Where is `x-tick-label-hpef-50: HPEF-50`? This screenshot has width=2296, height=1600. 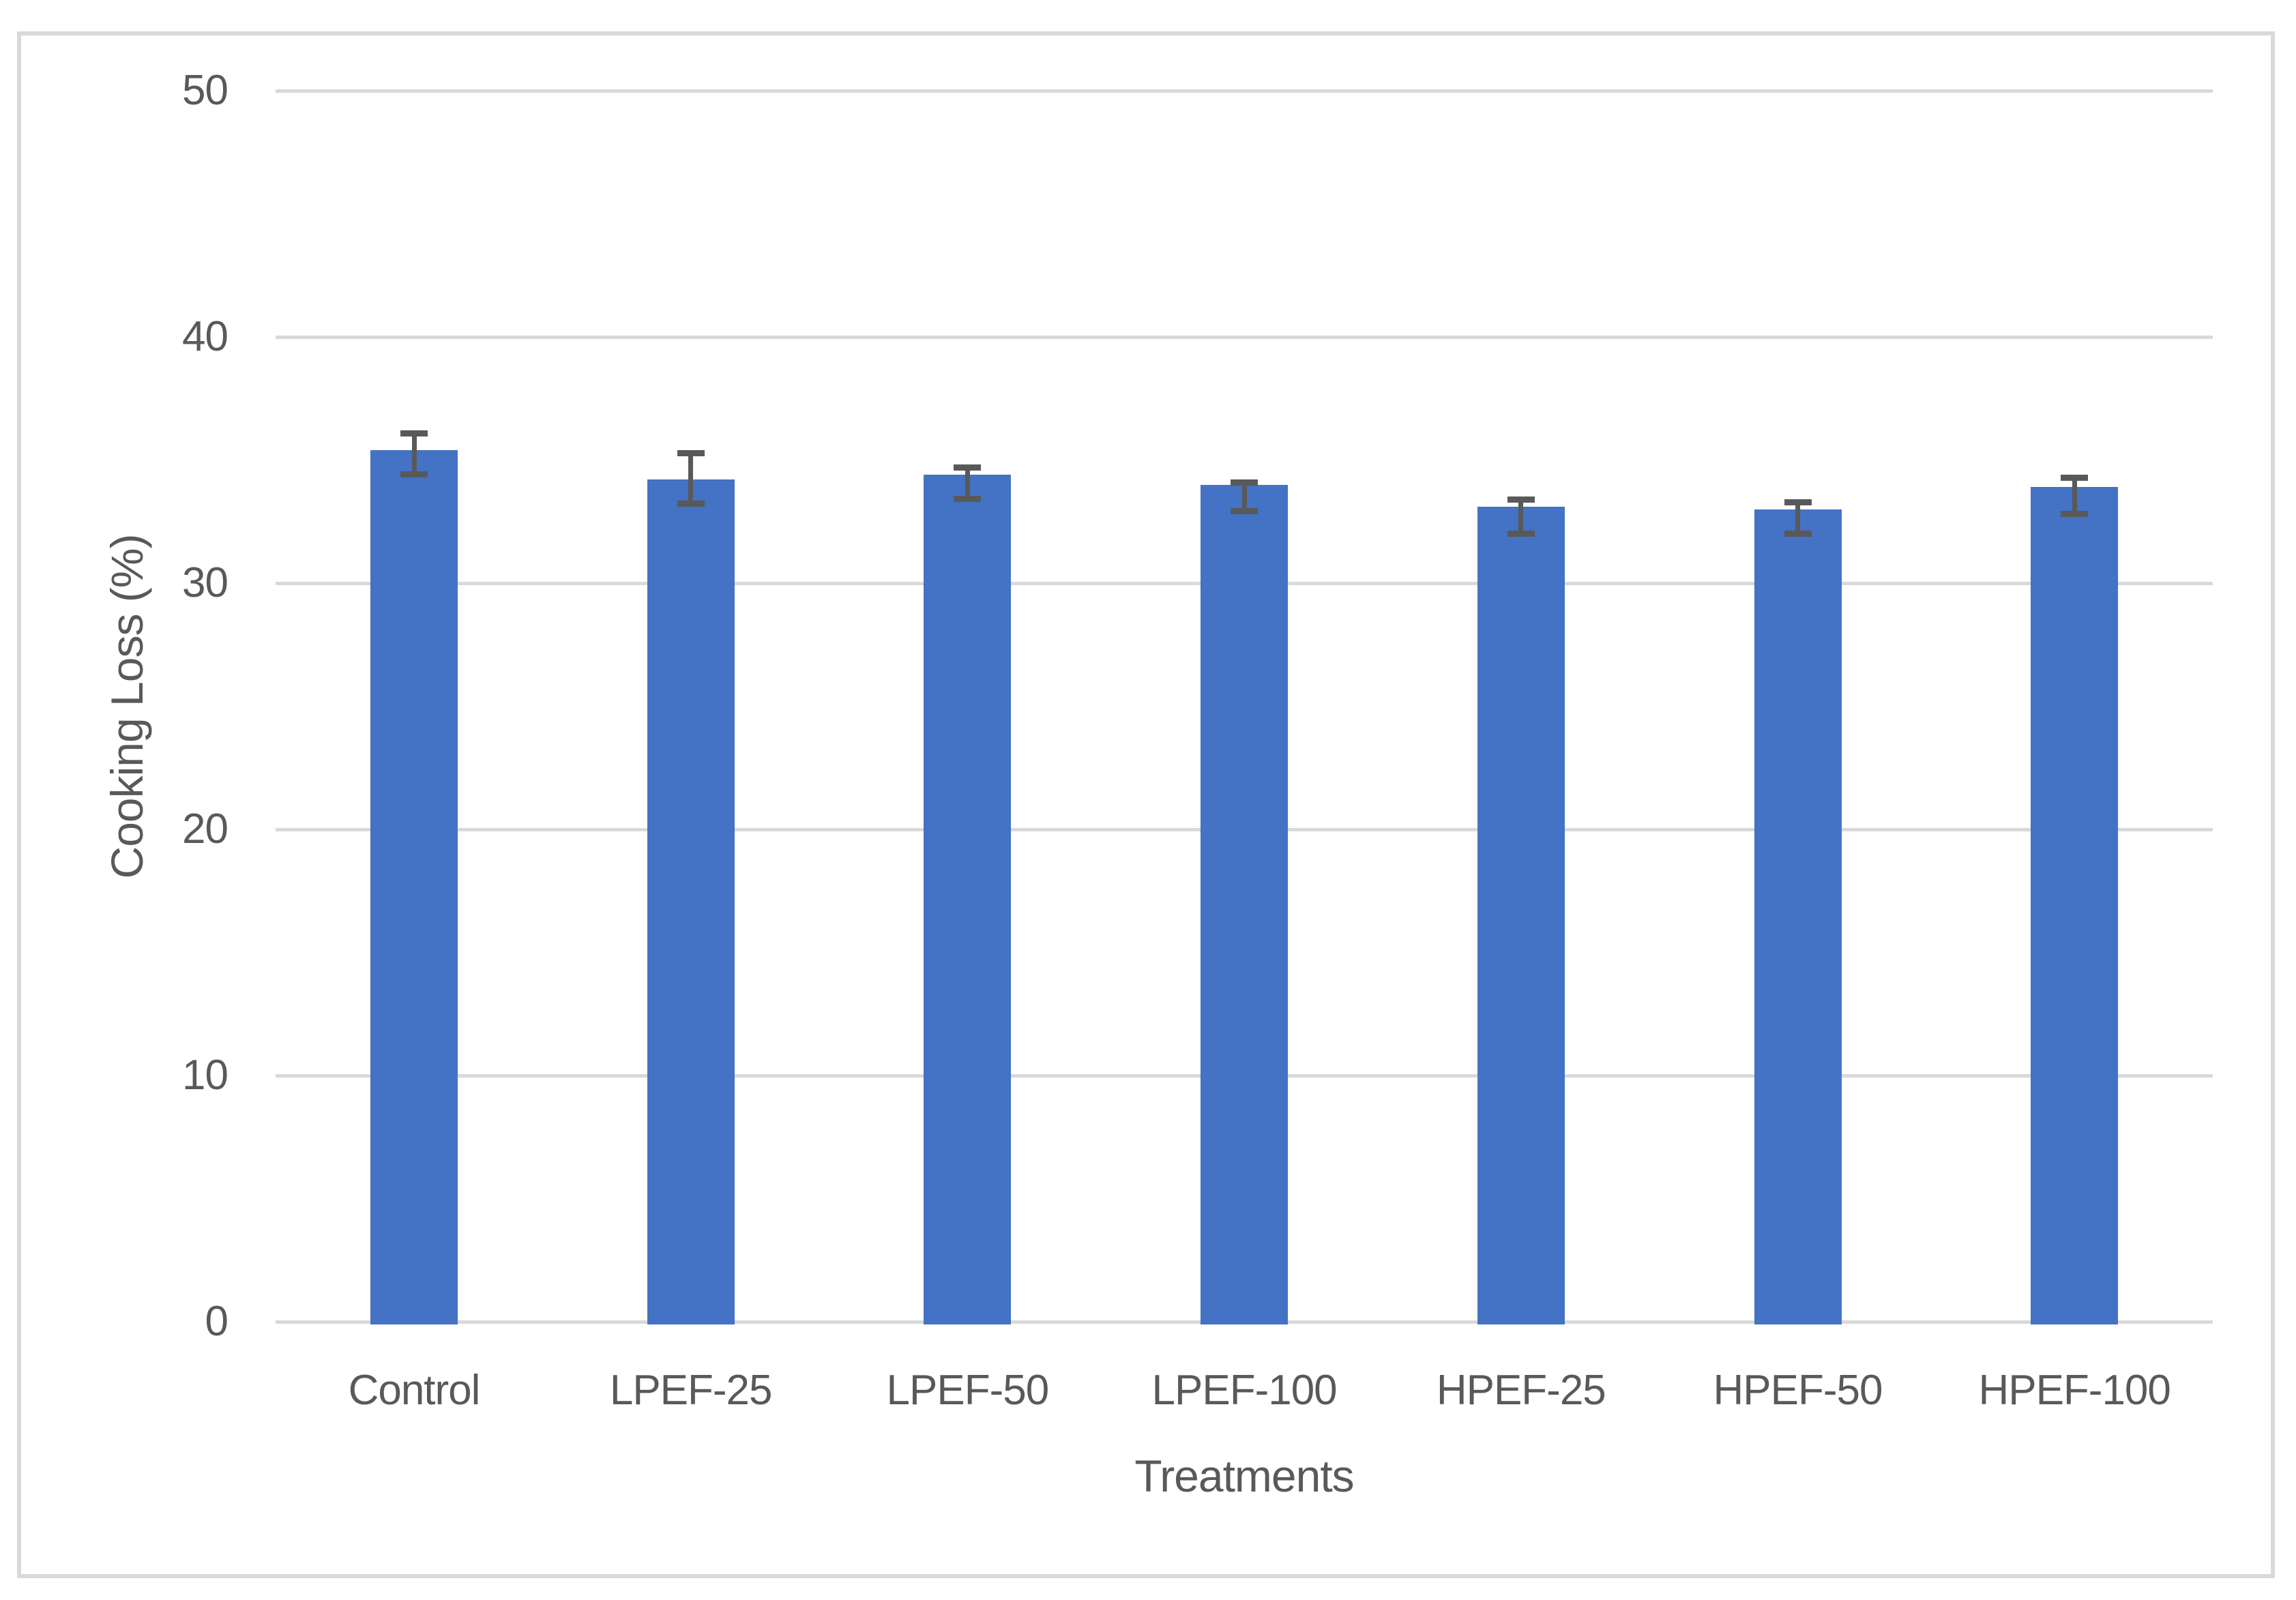
x-tick-label-hpef-50: HPEF-50 is located at coordinates (1798, 1390).